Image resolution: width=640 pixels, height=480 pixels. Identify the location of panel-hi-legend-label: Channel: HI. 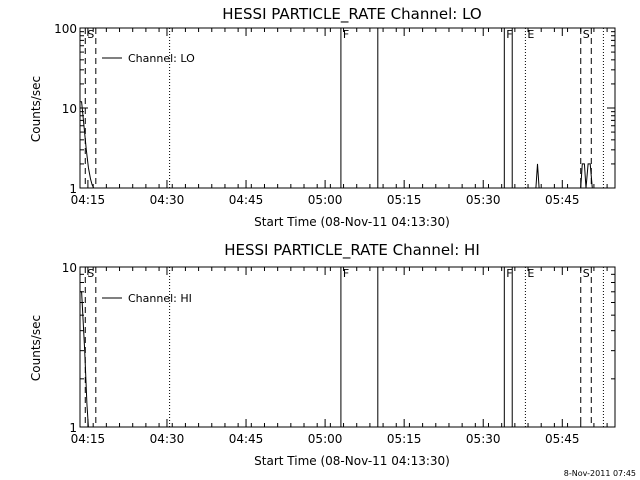
(160, 298).